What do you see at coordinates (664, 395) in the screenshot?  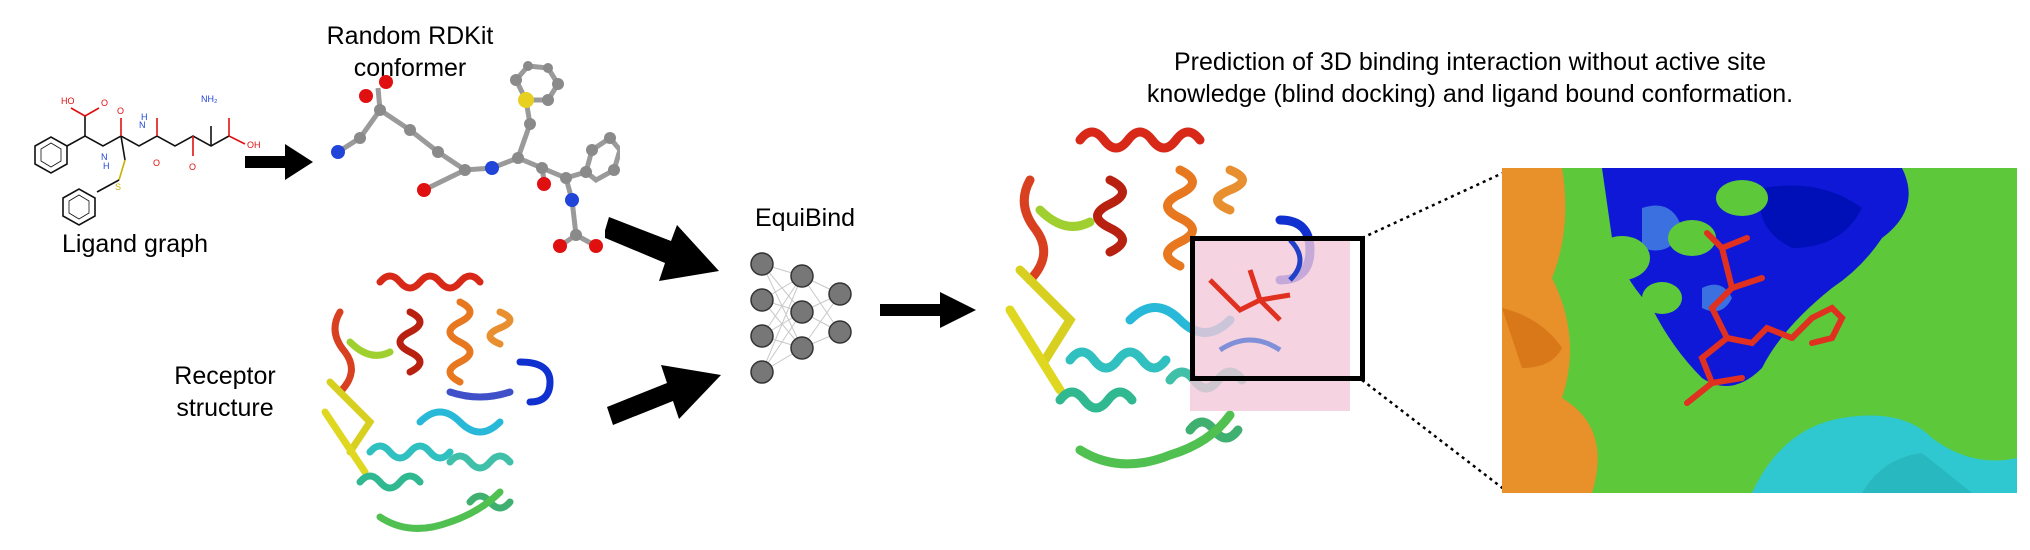 I see `arrow-diagonal-up-icon` at bounding box center [664, 395].